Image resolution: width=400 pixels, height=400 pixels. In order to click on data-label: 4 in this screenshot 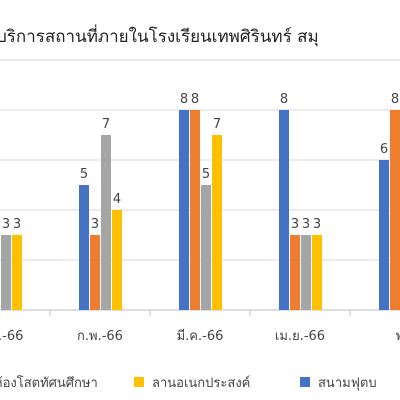, I will do `click(117, 199)`.